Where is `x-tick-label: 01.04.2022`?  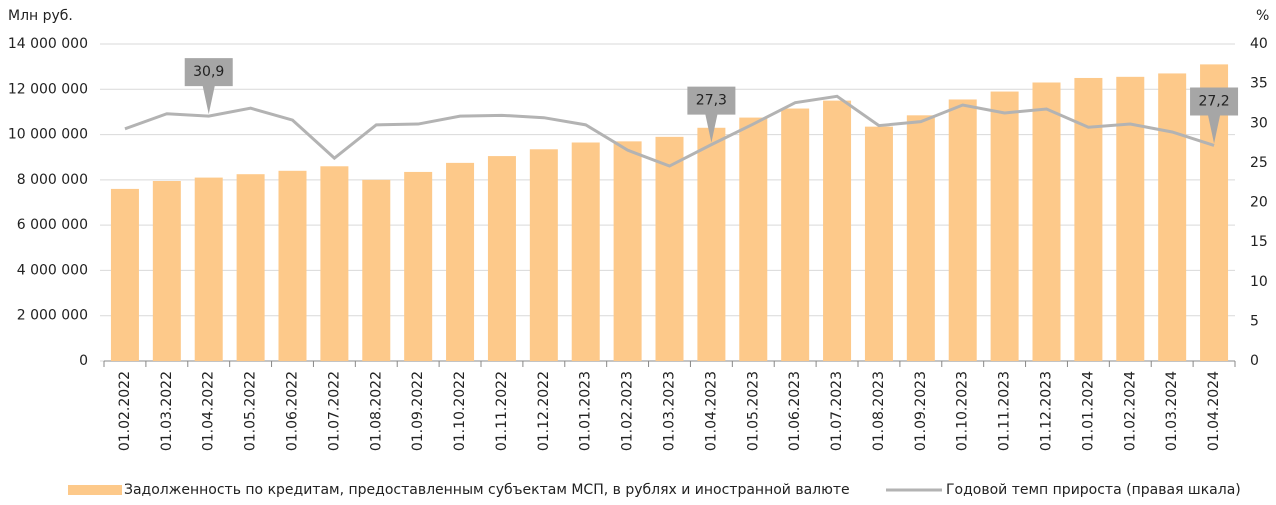
x-tick-label: 01.04.2022 is located at coordinates (209, 411).